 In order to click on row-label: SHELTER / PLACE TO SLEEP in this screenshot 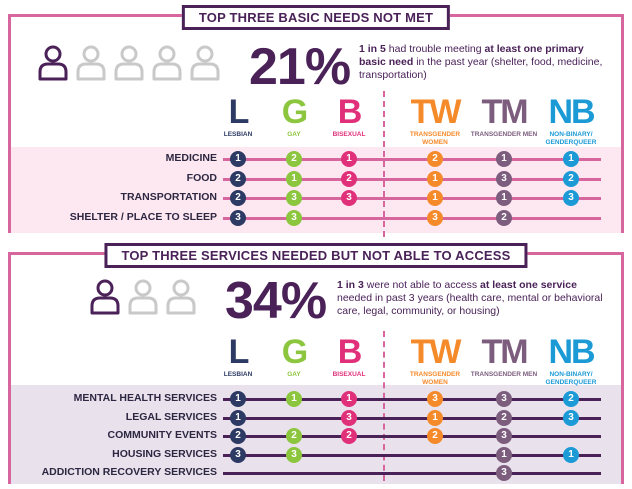, I will do `click(143, 216)`.